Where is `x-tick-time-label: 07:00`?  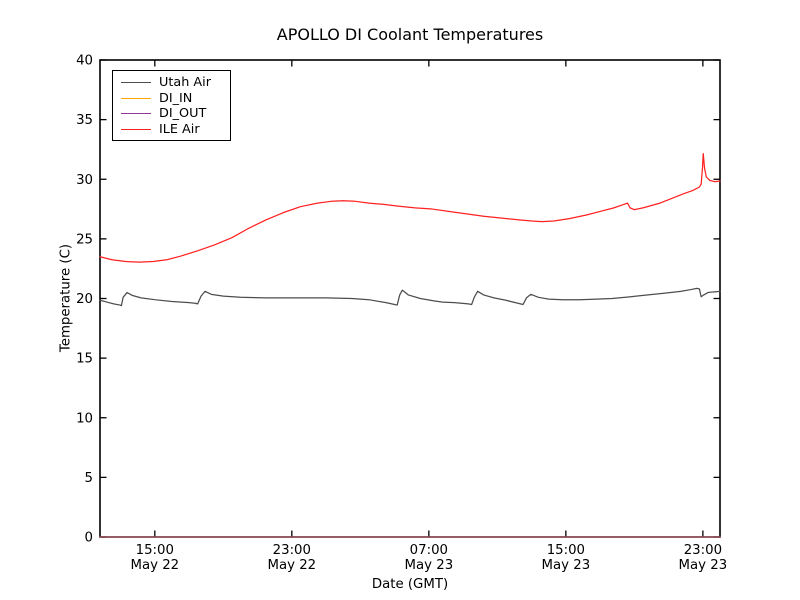 x-tick-time-label: 07:00 is located at coordinates (429, 550).